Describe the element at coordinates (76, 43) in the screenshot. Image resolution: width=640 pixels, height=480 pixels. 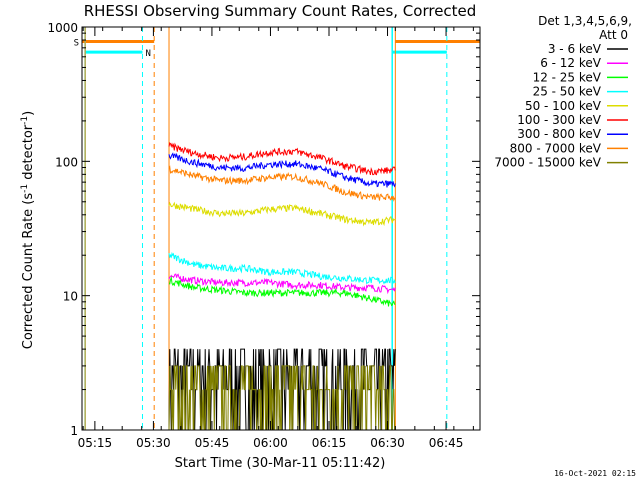
I see `saa-flag-label: S` at that location.